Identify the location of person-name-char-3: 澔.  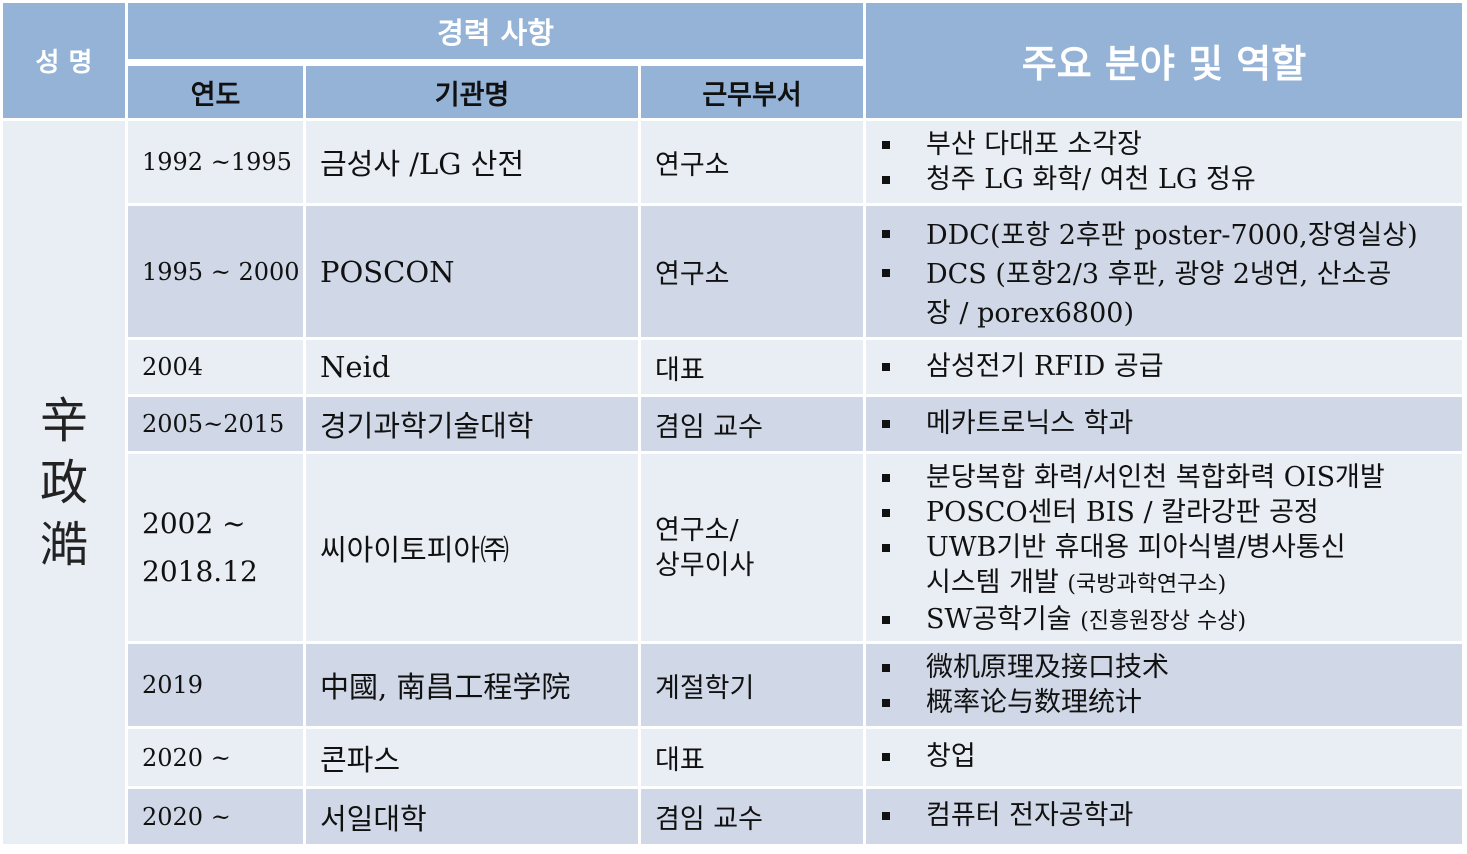
(63, 544).